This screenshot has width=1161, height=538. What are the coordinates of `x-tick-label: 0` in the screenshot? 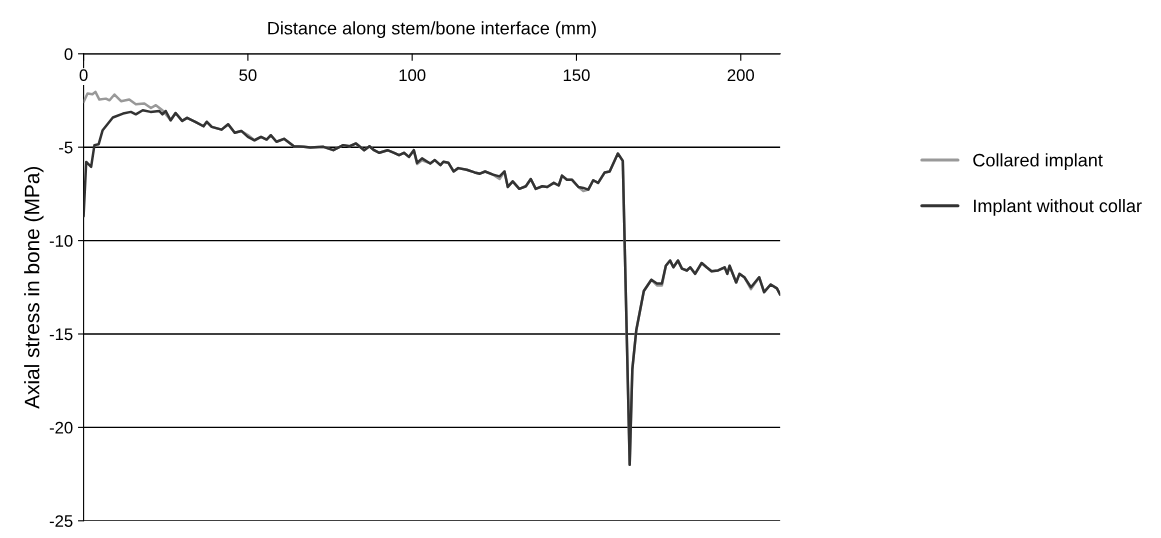 It's located at (83, 75).